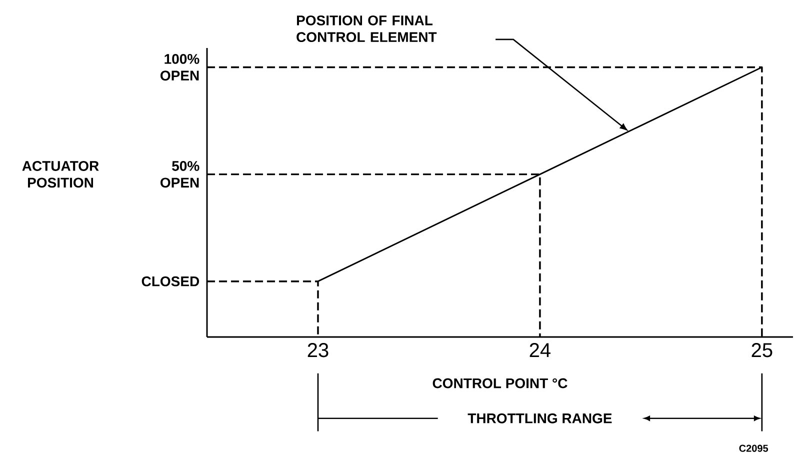 The height and width of the screenshot is (462, 795). I want to click on y-tick-label: 50% OPEN, so click(180, 174).